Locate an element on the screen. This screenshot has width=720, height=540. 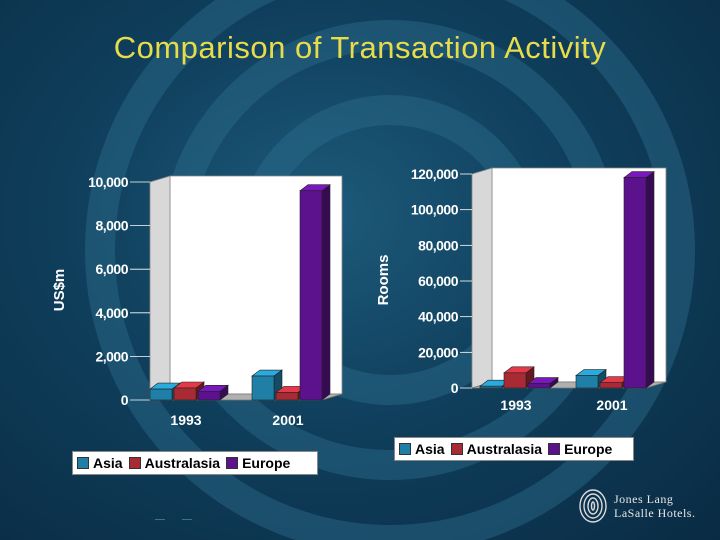
chart-1-bar-europe-1993 is located at coordinates (209, 395).